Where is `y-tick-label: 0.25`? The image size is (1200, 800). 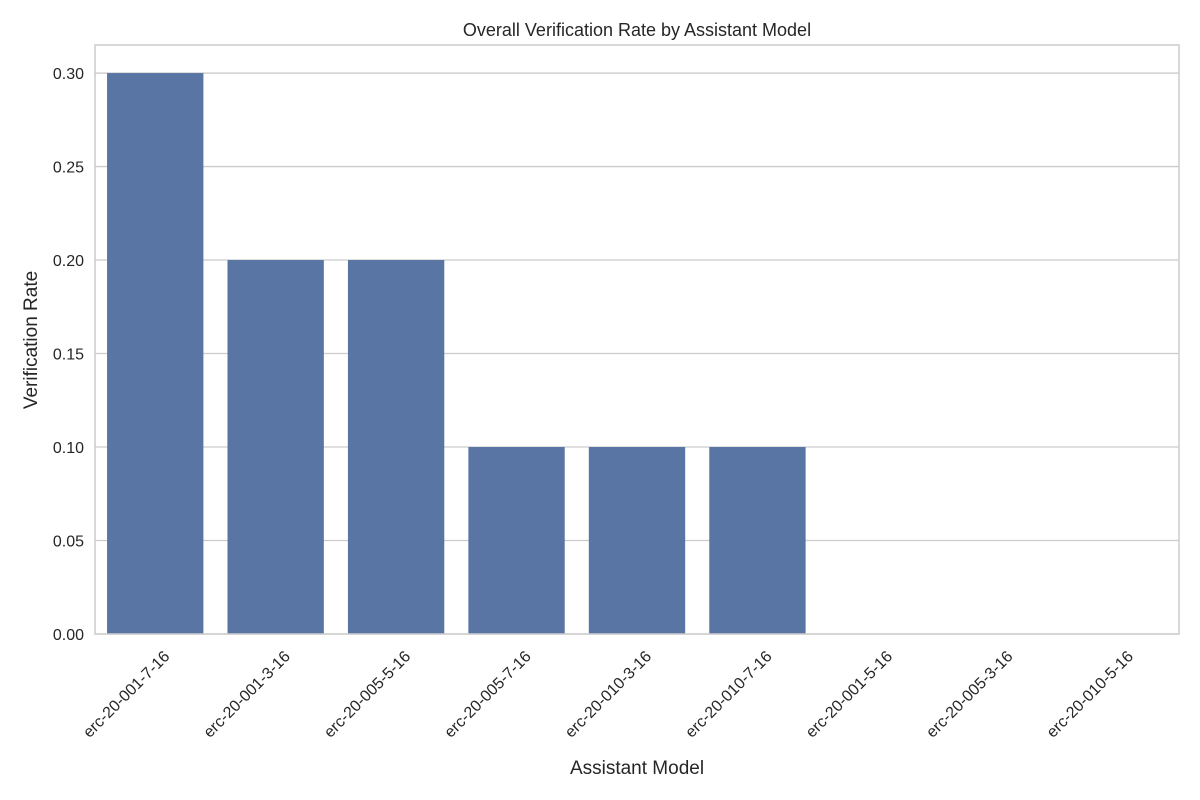
y-tick-label: 0.25 is located at coordinates (68, 168).